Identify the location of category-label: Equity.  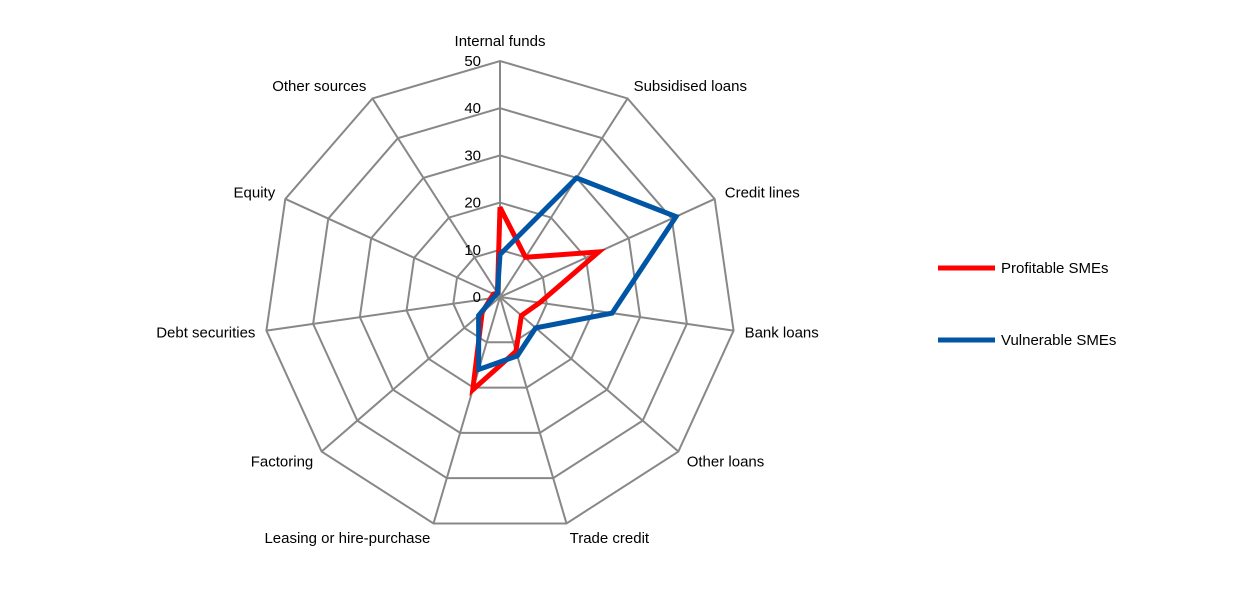
(255, 193).